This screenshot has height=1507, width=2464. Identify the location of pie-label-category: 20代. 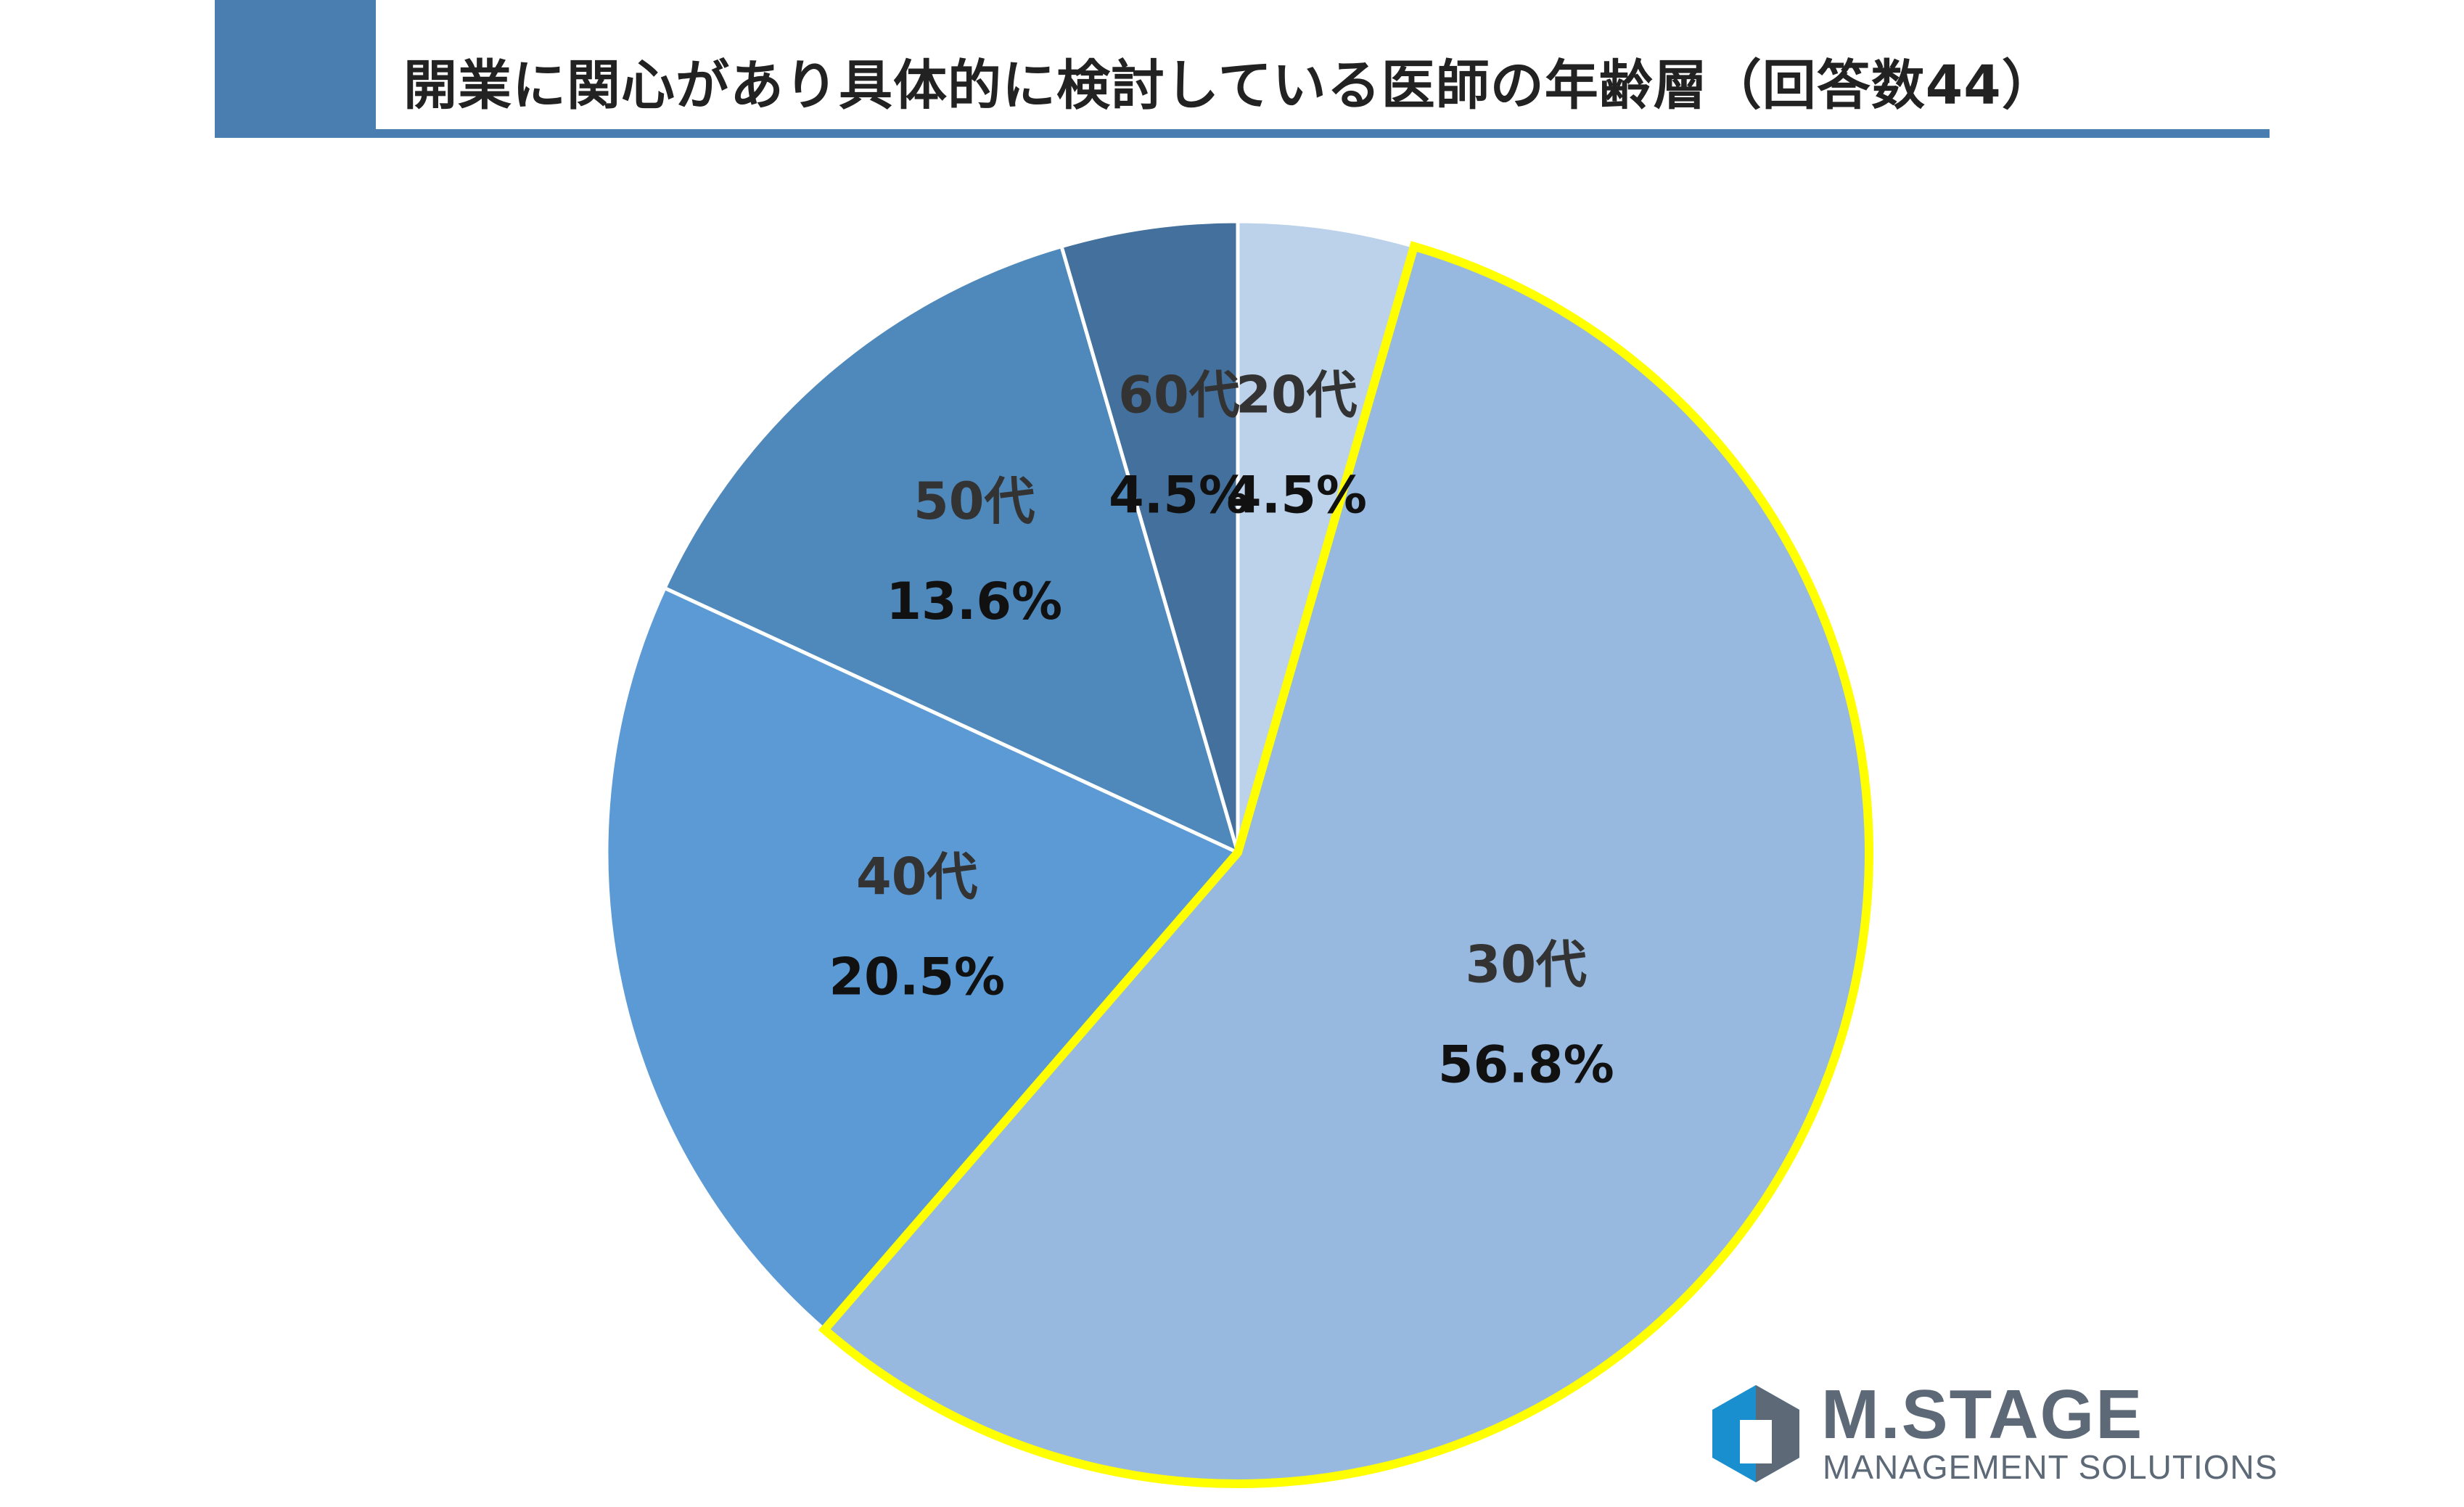
(1297, 396).